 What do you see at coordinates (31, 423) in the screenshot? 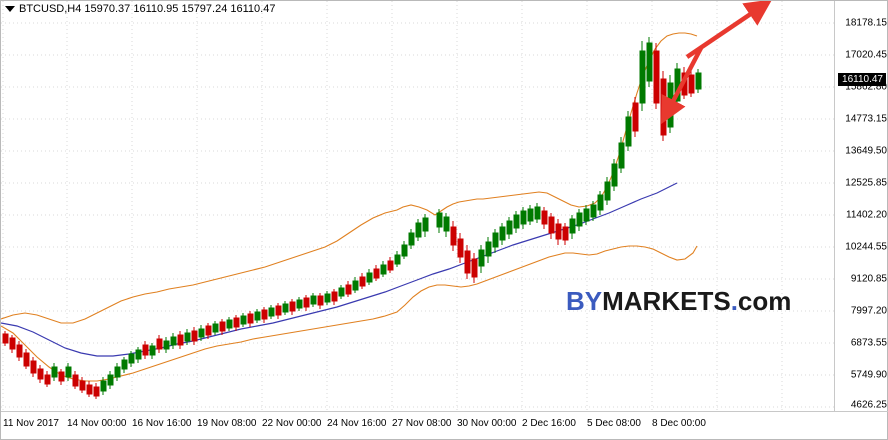
I see `x-tick-label: 11 Nov 2017` at bounding box center [31, 423].